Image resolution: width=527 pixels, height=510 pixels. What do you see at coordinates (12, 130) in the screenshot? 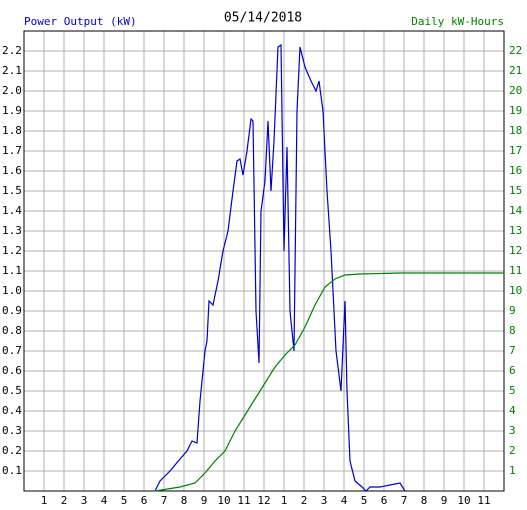
I see `y-tick-label: 1.8` at bounding box center [12, 130].